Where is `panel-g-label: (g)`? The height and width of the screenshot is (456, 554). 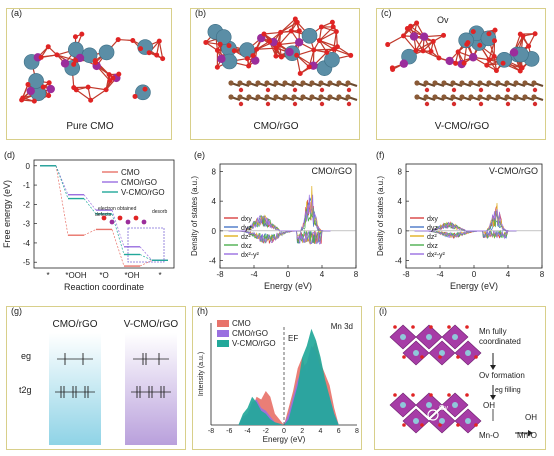
panel-g-label: (g) is located at coordinates (16, 311).